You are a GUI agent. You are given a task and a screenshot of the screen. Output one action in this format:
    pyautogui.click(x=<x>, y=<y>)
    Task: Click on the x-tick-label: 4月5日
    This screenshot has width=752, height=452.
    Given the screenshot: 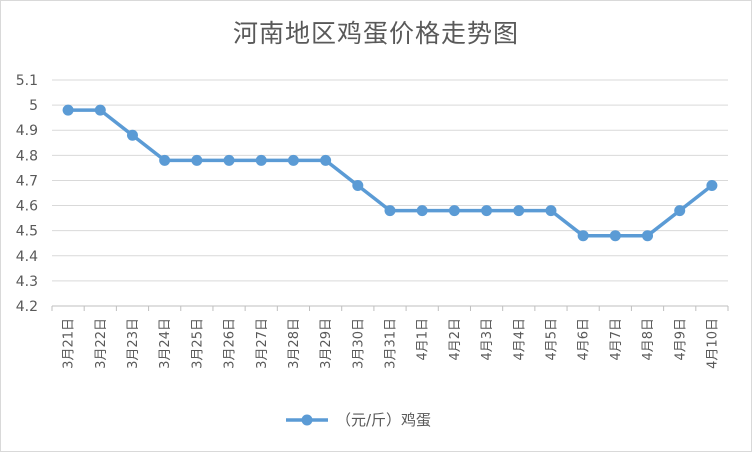 What is the action you would take?
    pyautogui.click(x=552, y=339)
    